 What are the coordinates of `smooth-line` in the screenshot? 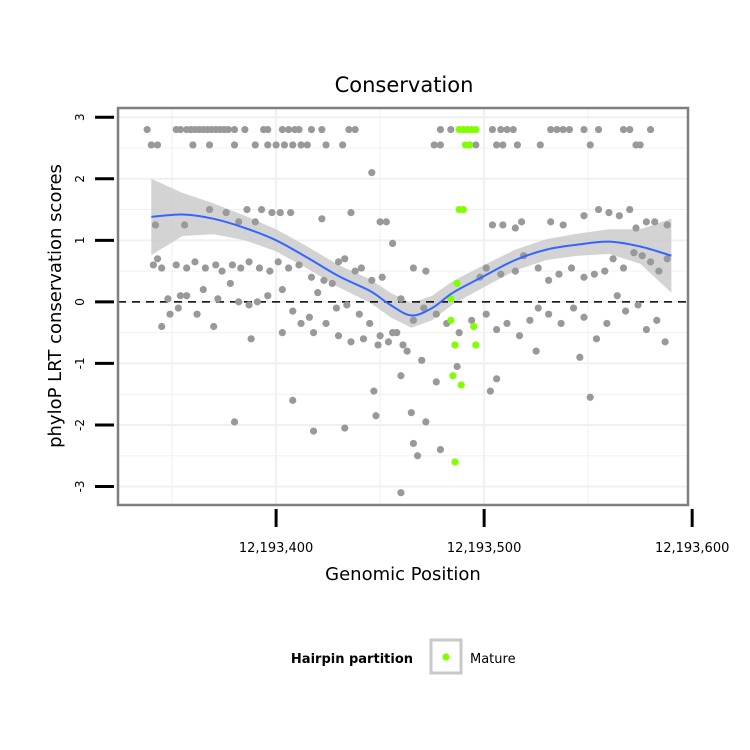 It's located at (411, 265).